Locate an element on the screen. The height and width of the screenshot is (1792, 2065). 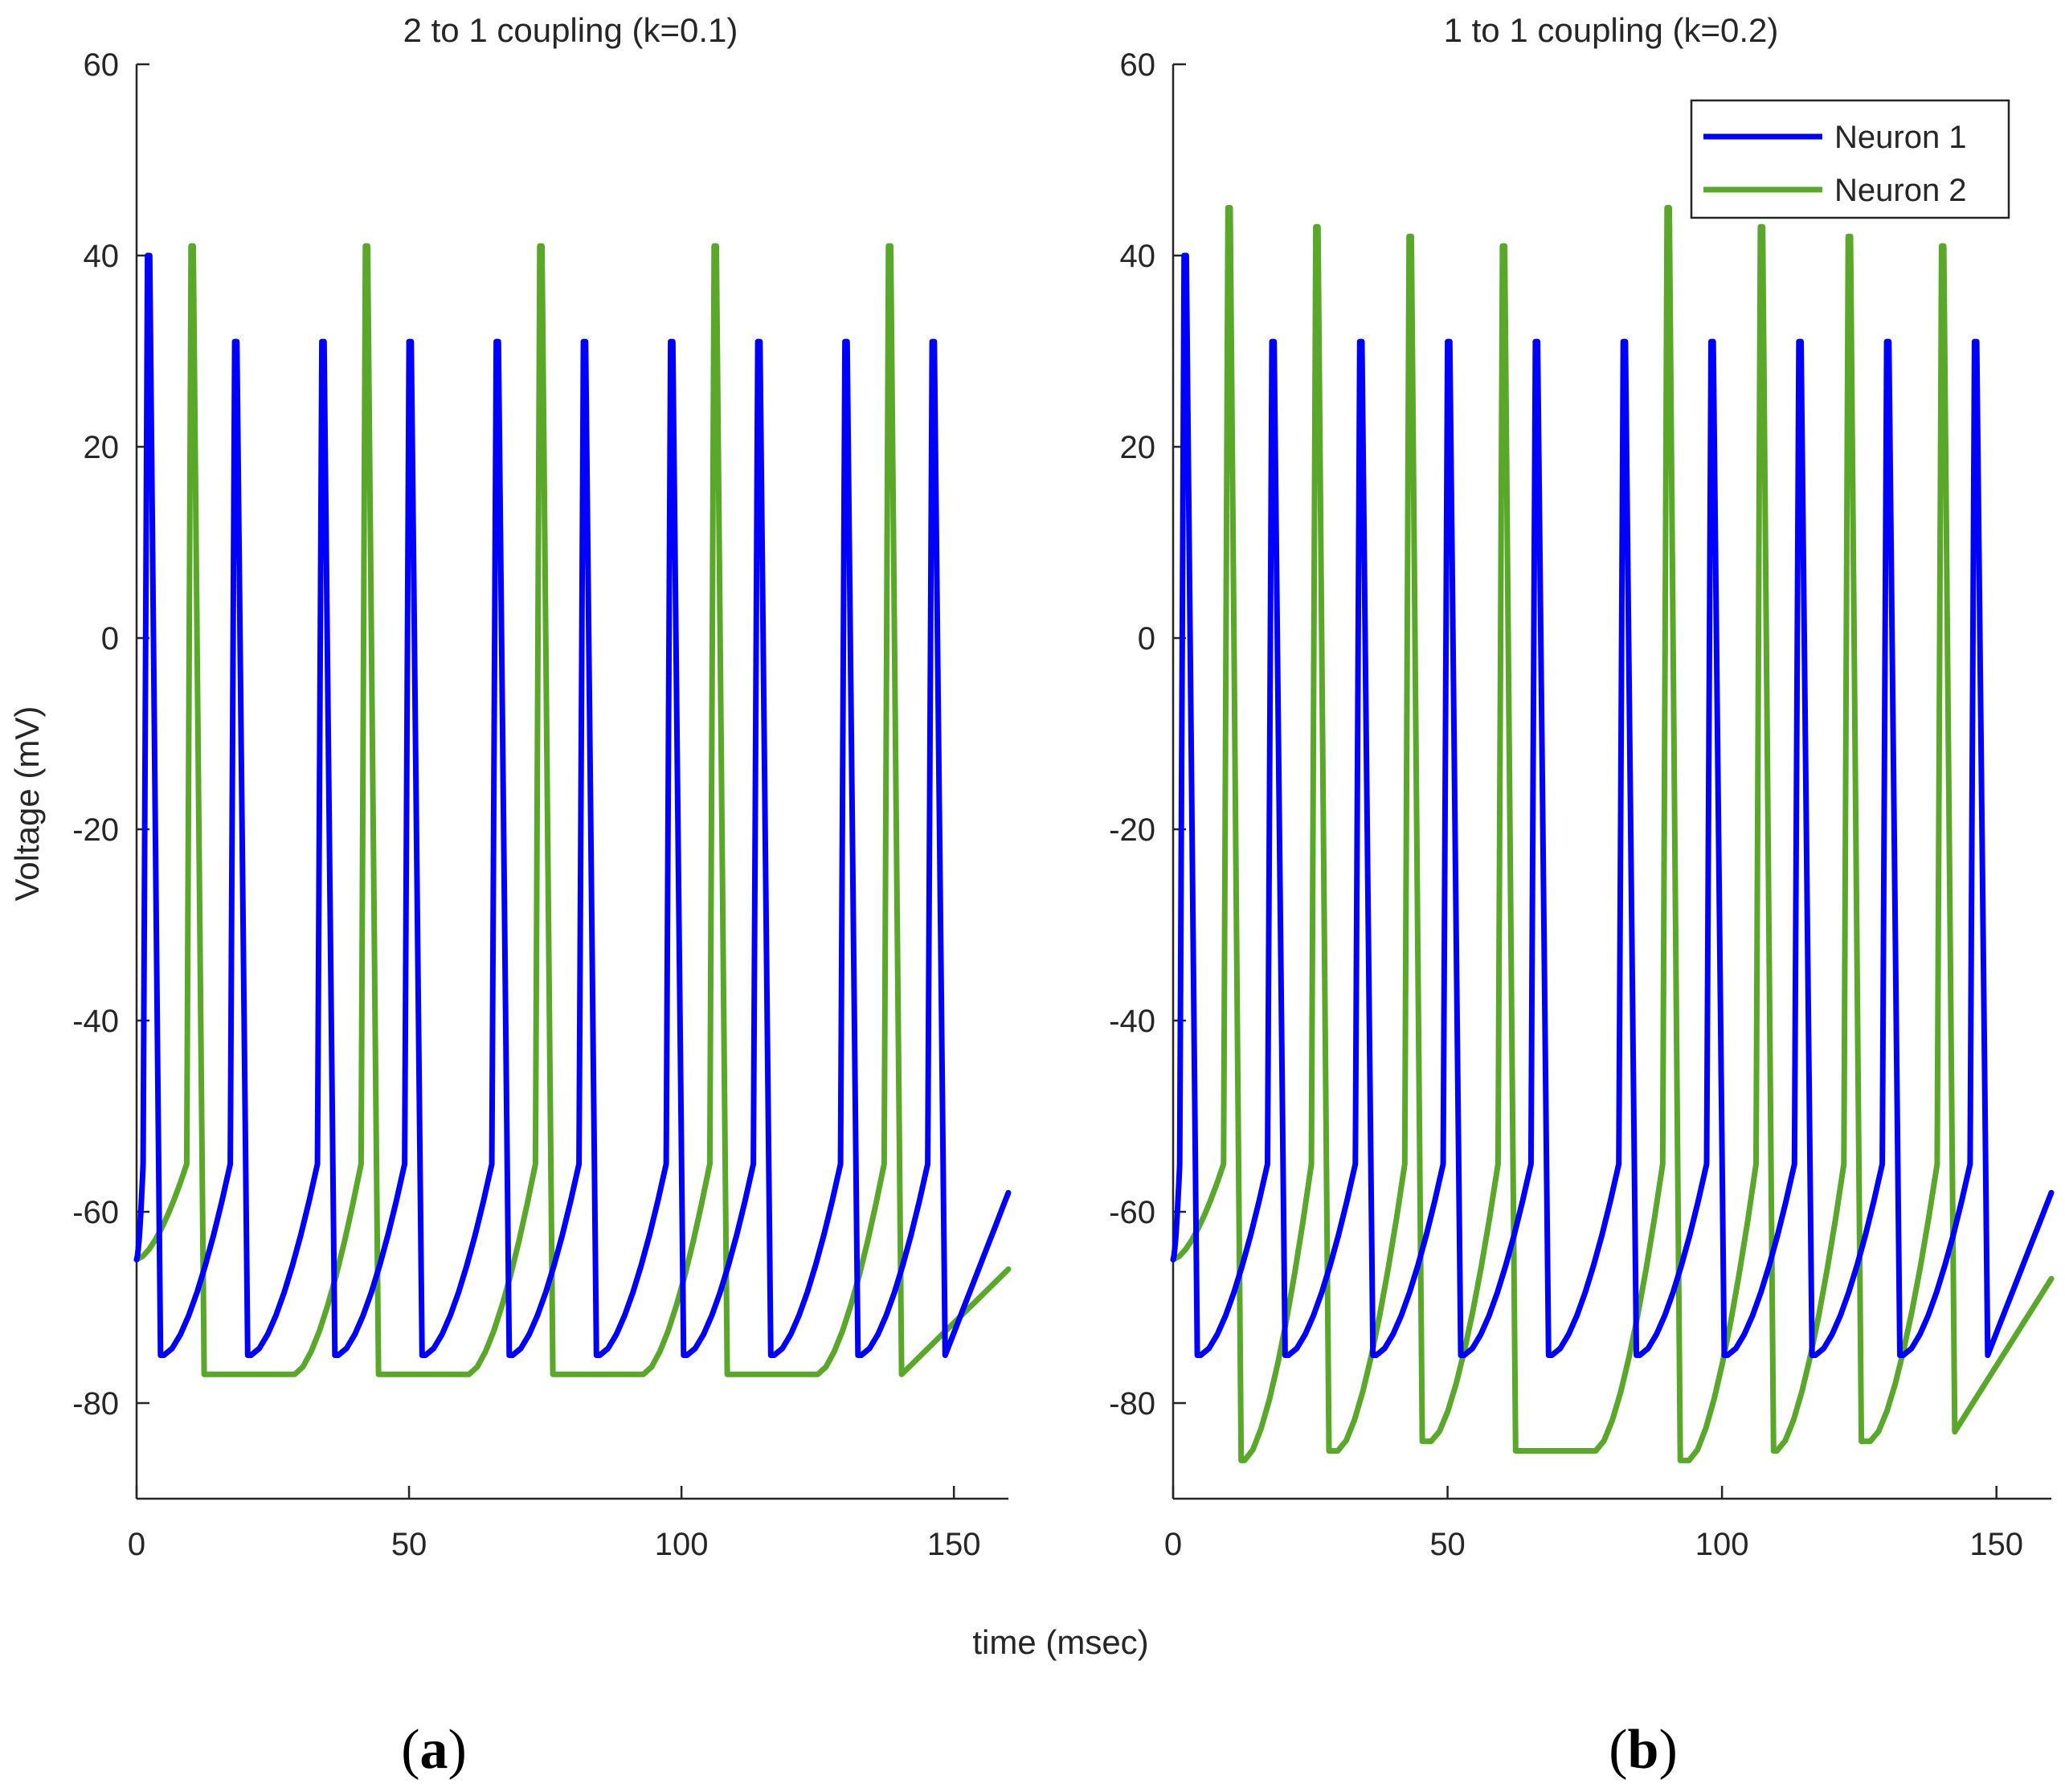
legend-label-neuron-1: Neuron 1 is located at coordinates (1901, 137).